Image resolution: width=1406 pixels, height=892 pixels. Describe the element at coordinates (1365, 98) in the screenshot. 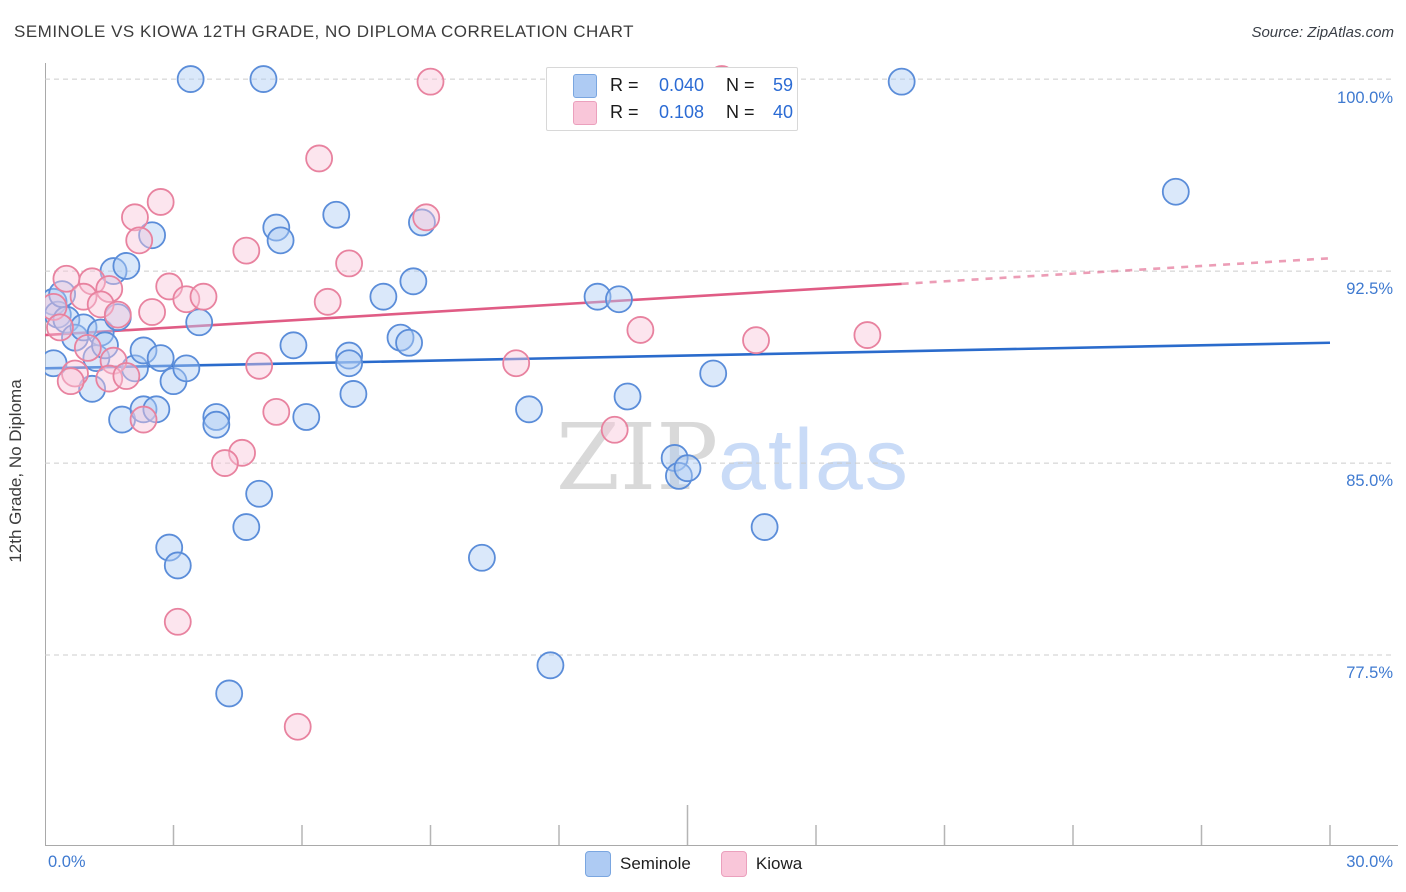

I see `y-tick-label-100: 100.0%` at that location.